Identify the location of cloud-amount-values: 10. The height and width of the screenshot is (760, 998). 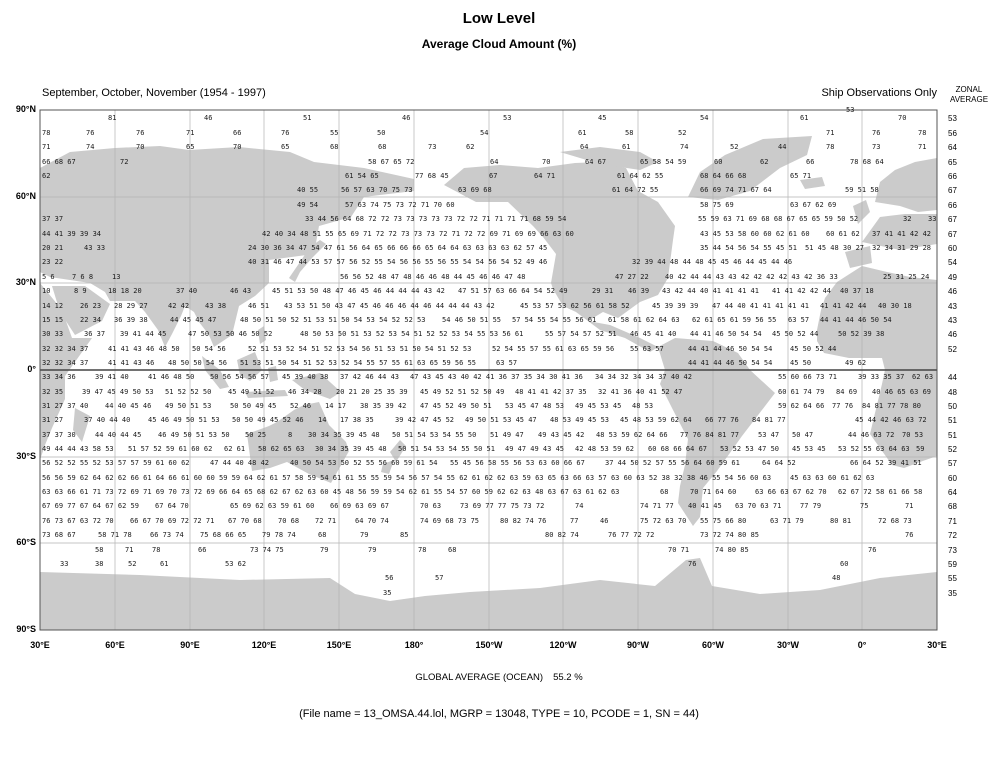
(46, 291).